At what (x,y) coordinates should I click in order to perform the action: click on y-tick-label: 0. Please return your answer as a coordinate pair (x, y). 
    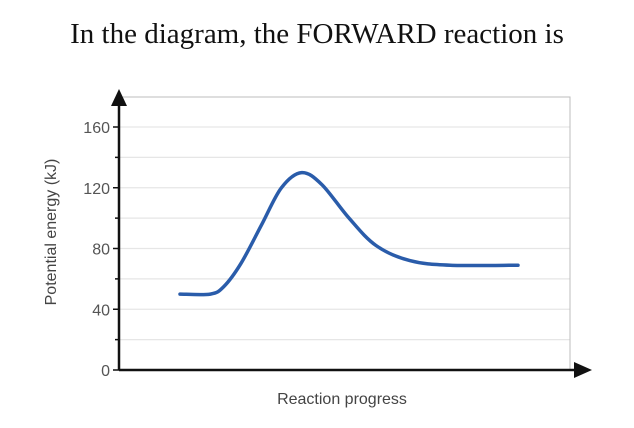
    Looking at the image, I should click on (105, 371).